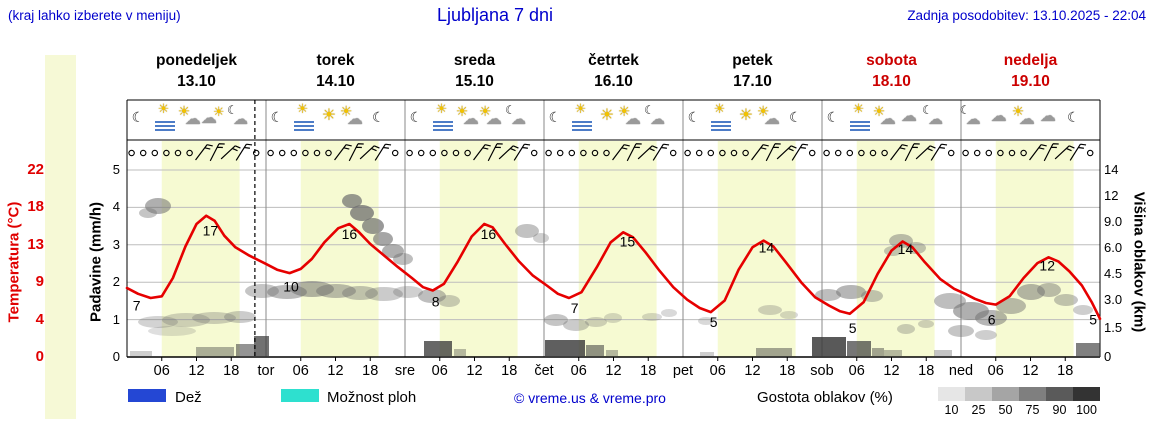 This screenshot has width=1152, height=443. What do you see at coordinates (1059, 410) in the screenshot?
I see `cloud-density-level: 90` at bounding box center [1059, 410].